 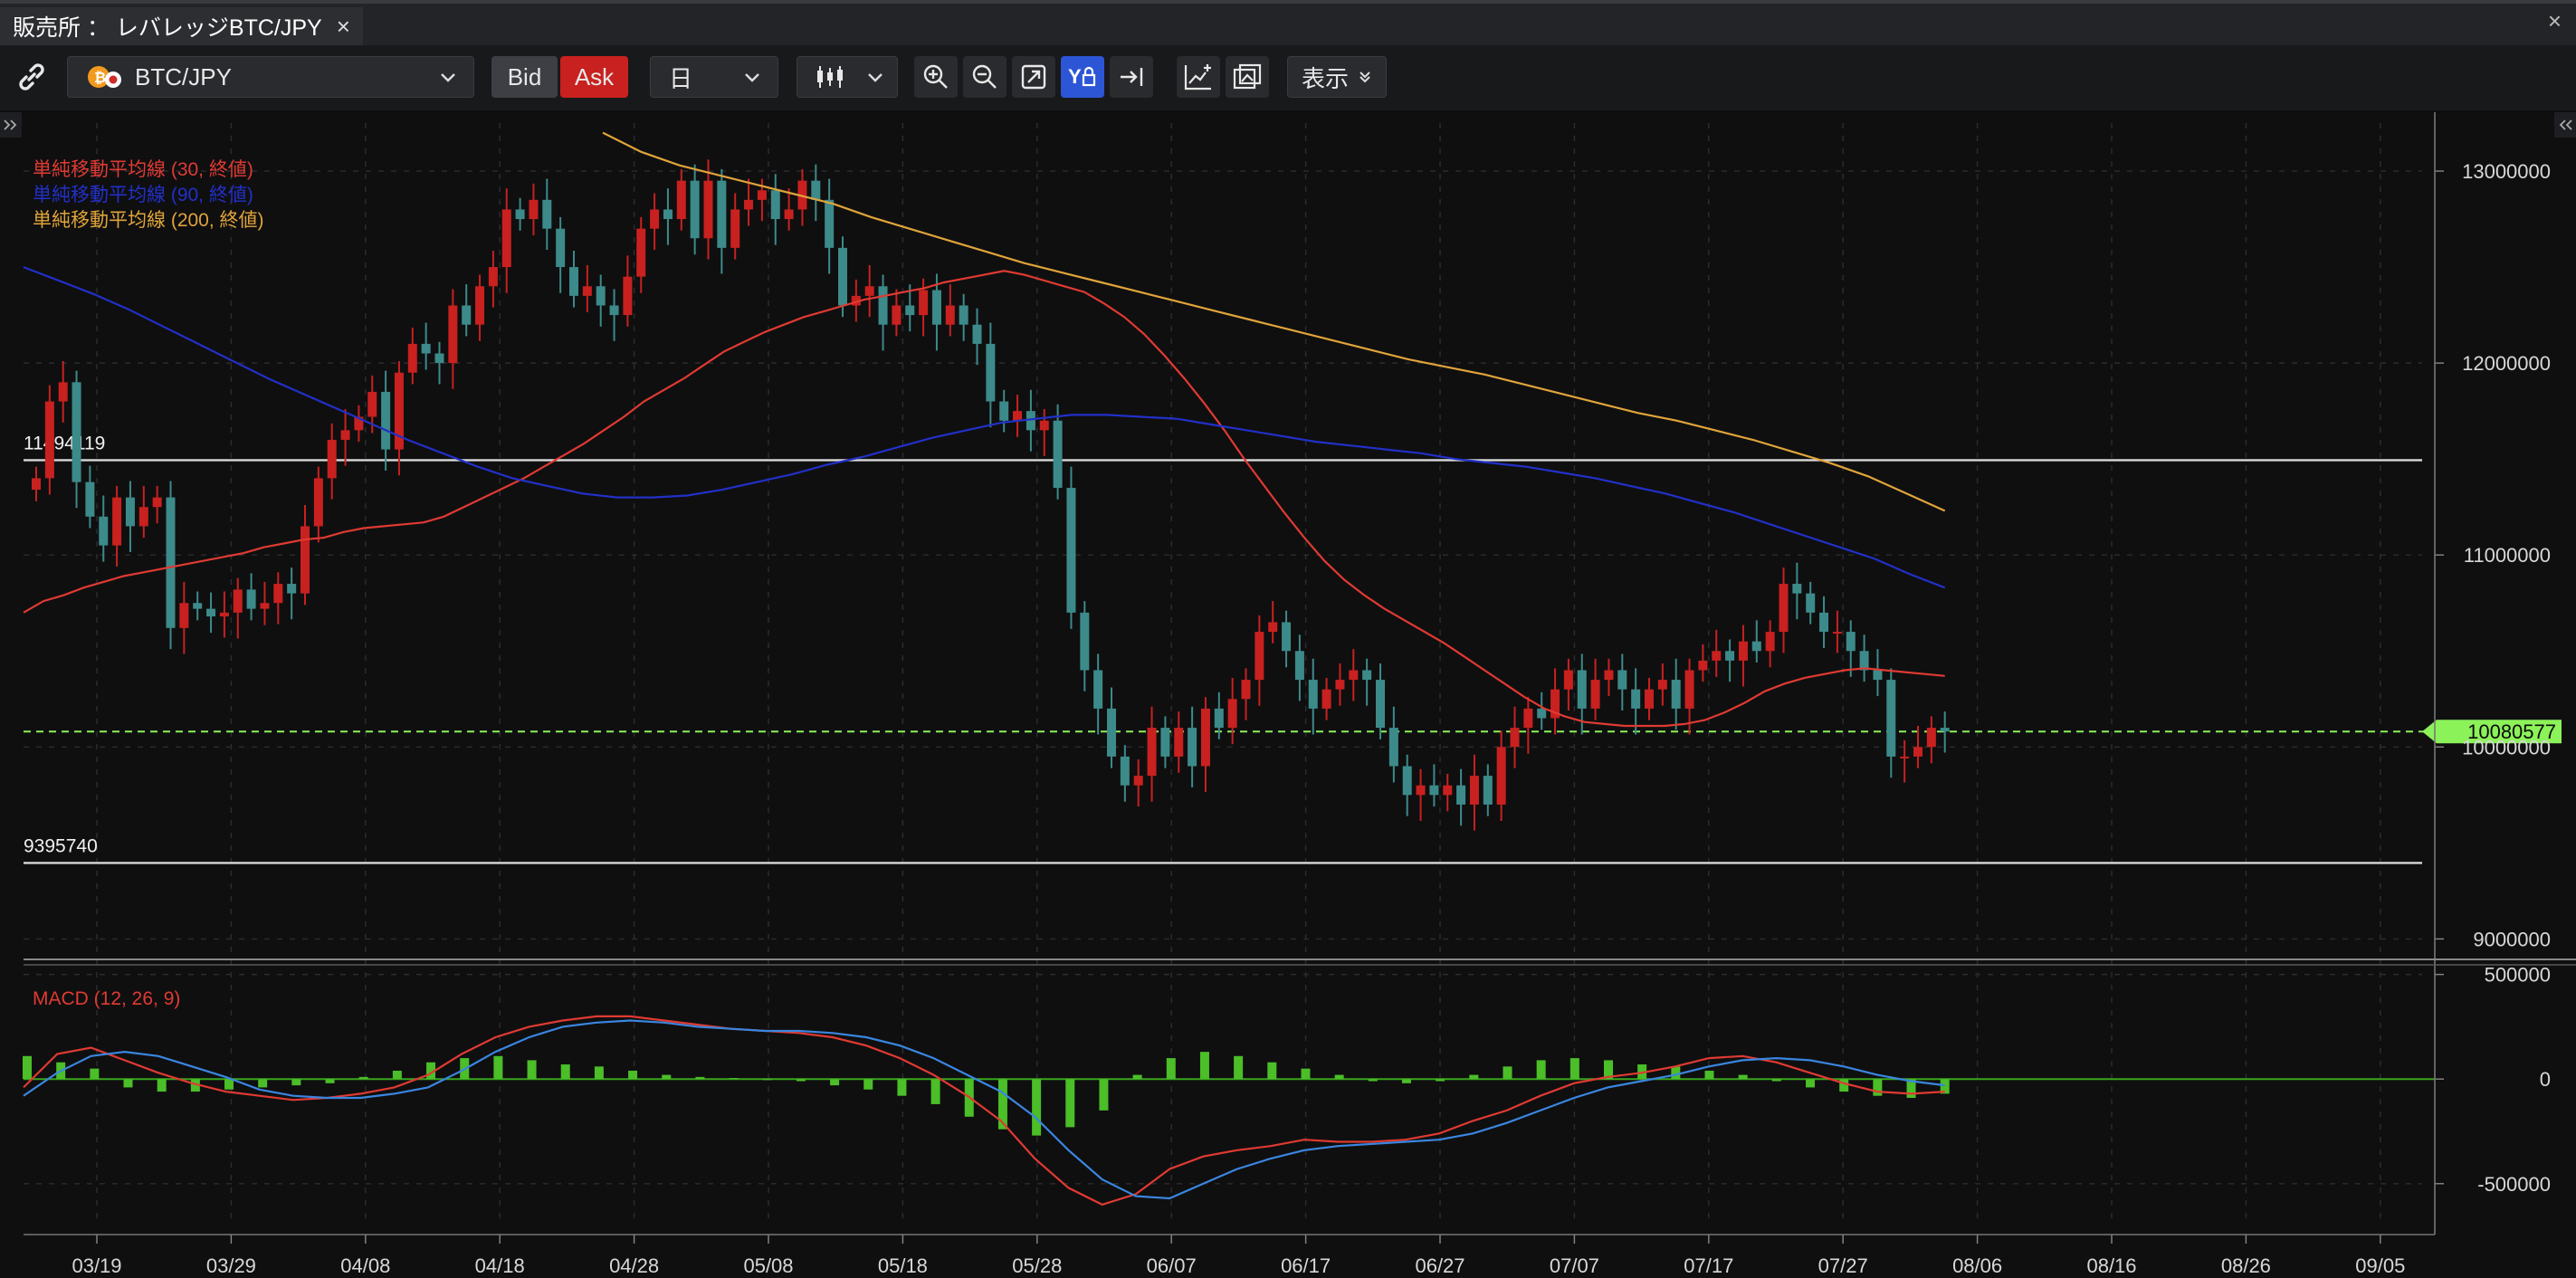 What do you see at coordinates (1709, 1265) in the screenshot?
I see `x-tick-label: 07/17` at bounding box center [1709, 1265].